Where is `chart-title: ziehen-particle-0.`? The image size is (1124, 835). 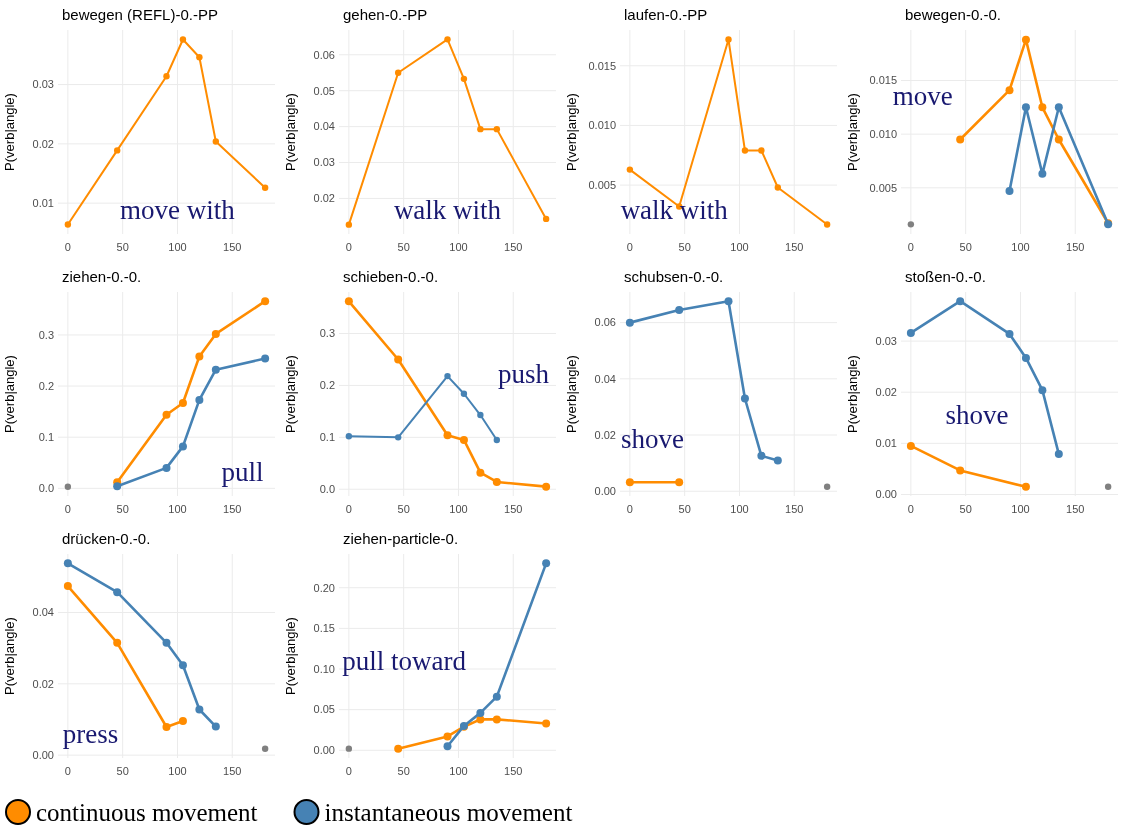 chart-title: ziehen-particle-0. is located at coordinates (401, 538).